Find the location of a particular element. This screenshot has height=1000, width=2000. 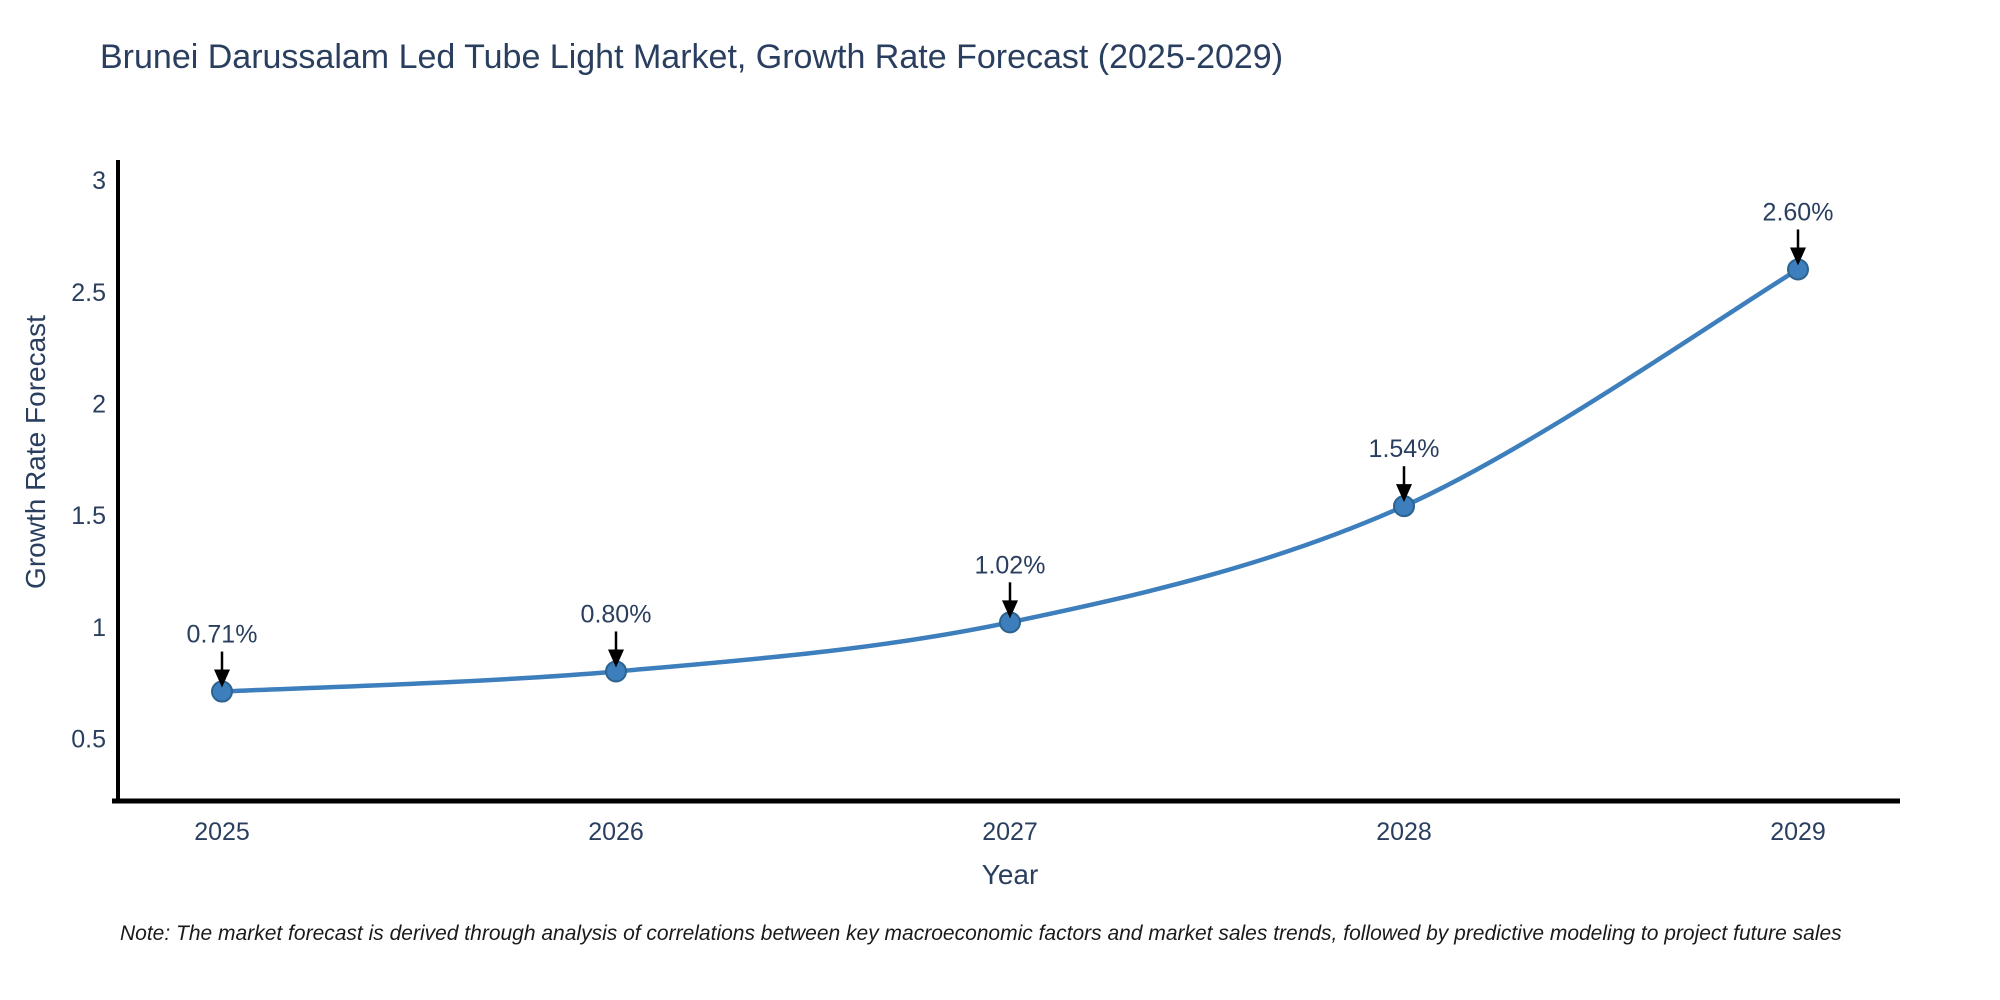

data-label: 1.02% is located at coordinates (1010, 565).